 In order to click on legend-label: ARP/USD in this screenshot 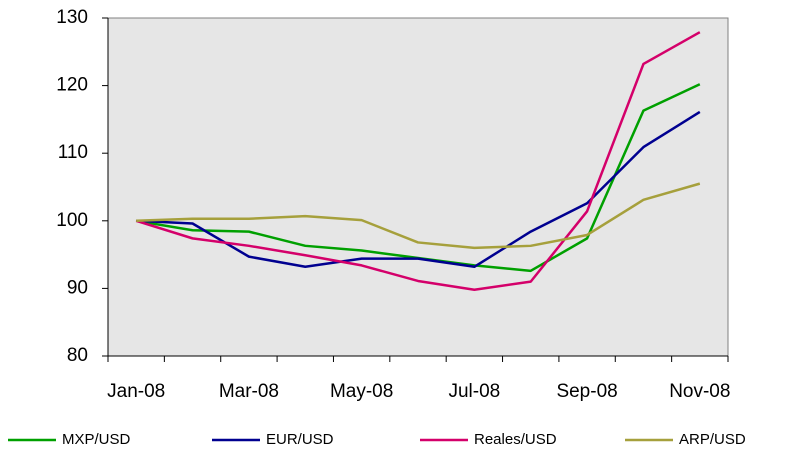, I will do `click(712, 439)`.